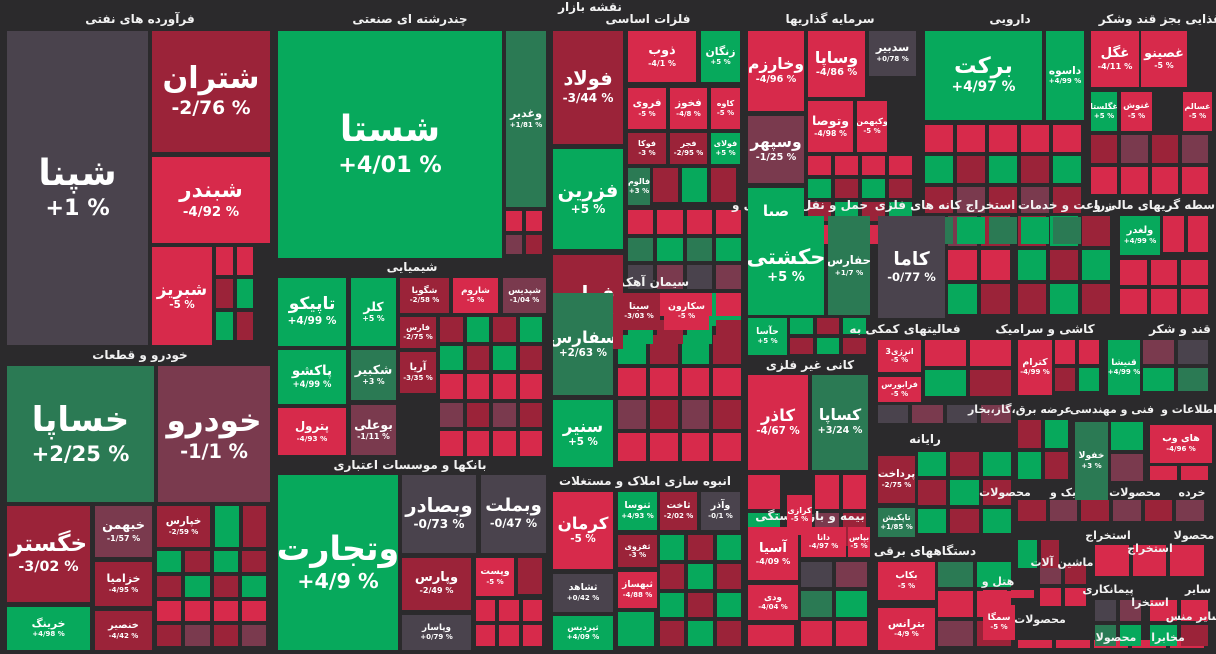 The width and height of the screenshot is (1216, 654). What do you see at coordinates (182, 296) in the screenshot?
I see `stock-tile: شبریز -5 %` at bounding box center [182, 296].